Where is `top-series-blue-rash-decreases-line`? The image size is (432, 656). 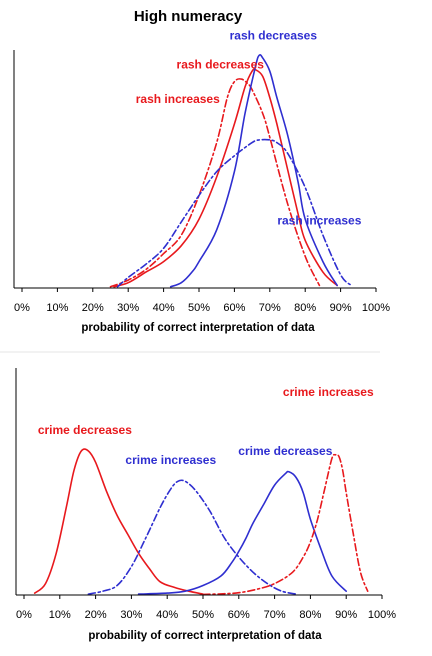
top-series-blue-rash-decreases-line is located at coordinates (253, 171).